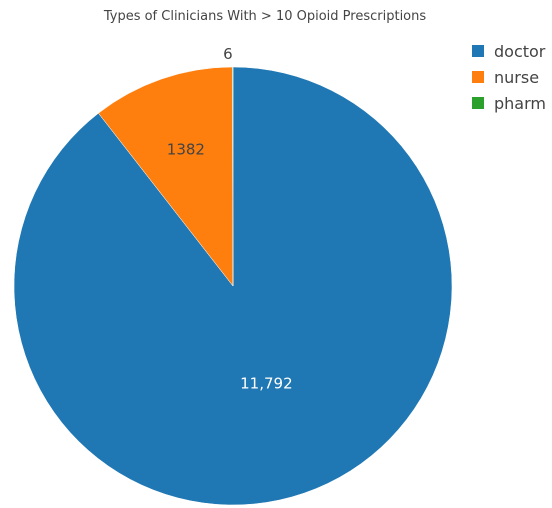 The height and width of the screenshot is (508, 552). What do you see at coordinates (186, 149) in the screenshot?
I see `slice-label-nurse: 1382` at bounding box center [186, 149].